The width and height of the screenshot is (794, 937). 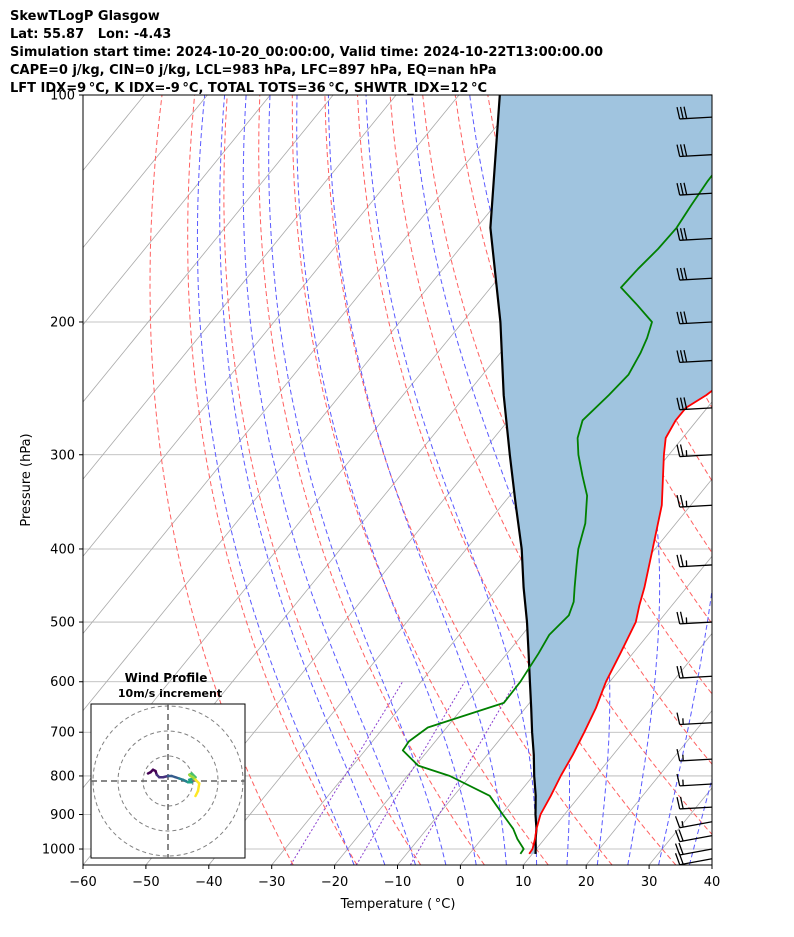 What do you see at coordinates (397, 882) in the screenshot?
I see `x-tick-label: −10` at bounding box center [397, 882].